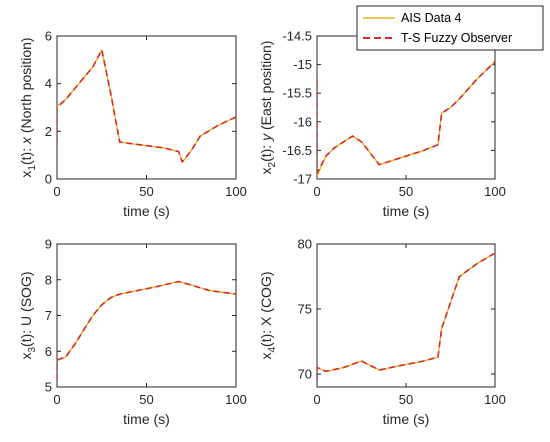 The width and height of the screenshot is (550, 442). What do you see at coordinates (297, 36) in the screenshot?
I see `y-tick-label: -14.5` at bounding box center [297, 36].